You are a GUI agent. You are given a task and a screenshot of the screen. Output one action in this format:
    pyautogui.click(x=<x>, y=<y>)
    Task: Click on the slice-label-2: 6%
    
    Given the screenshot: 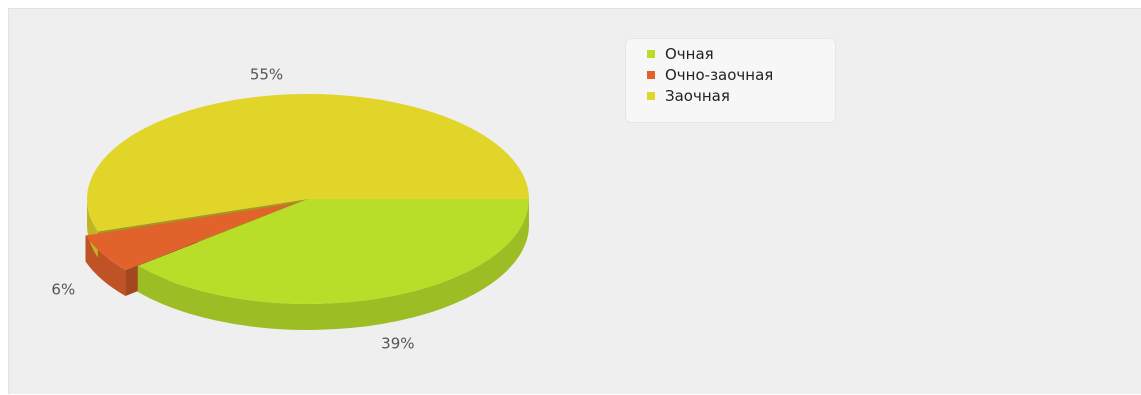 What is the action you would take?
    pyautogui.click(x=63, y=290)
    